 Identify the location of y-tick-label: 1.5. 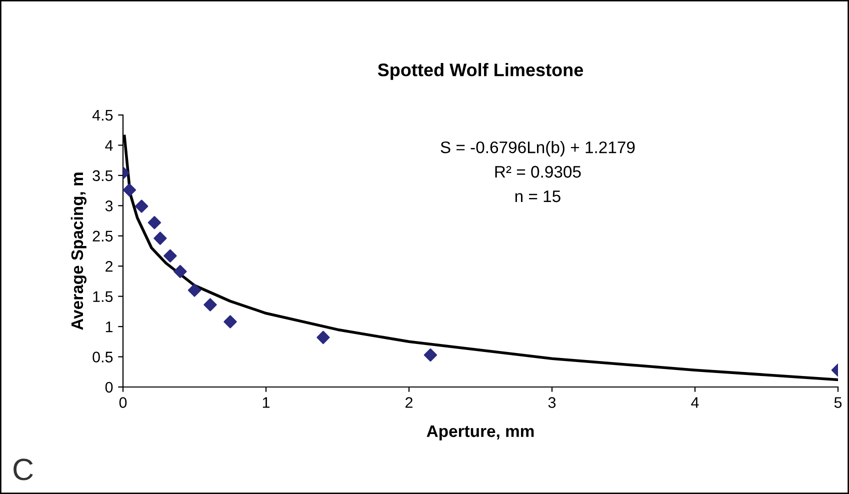
(103, 296).